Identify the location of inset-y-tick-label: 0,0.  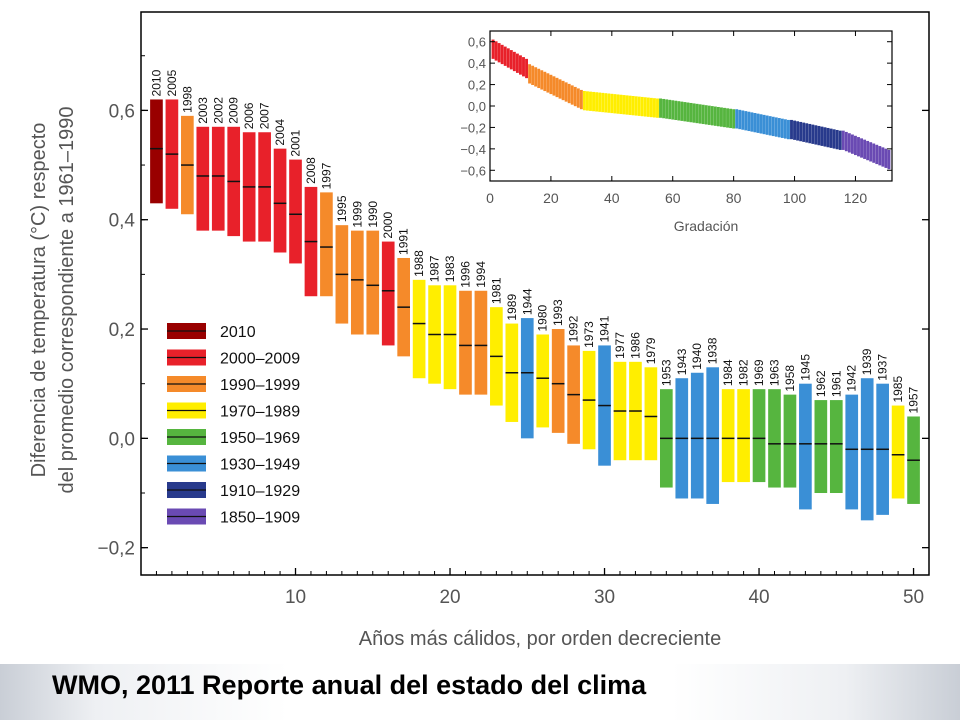
(477, 106).